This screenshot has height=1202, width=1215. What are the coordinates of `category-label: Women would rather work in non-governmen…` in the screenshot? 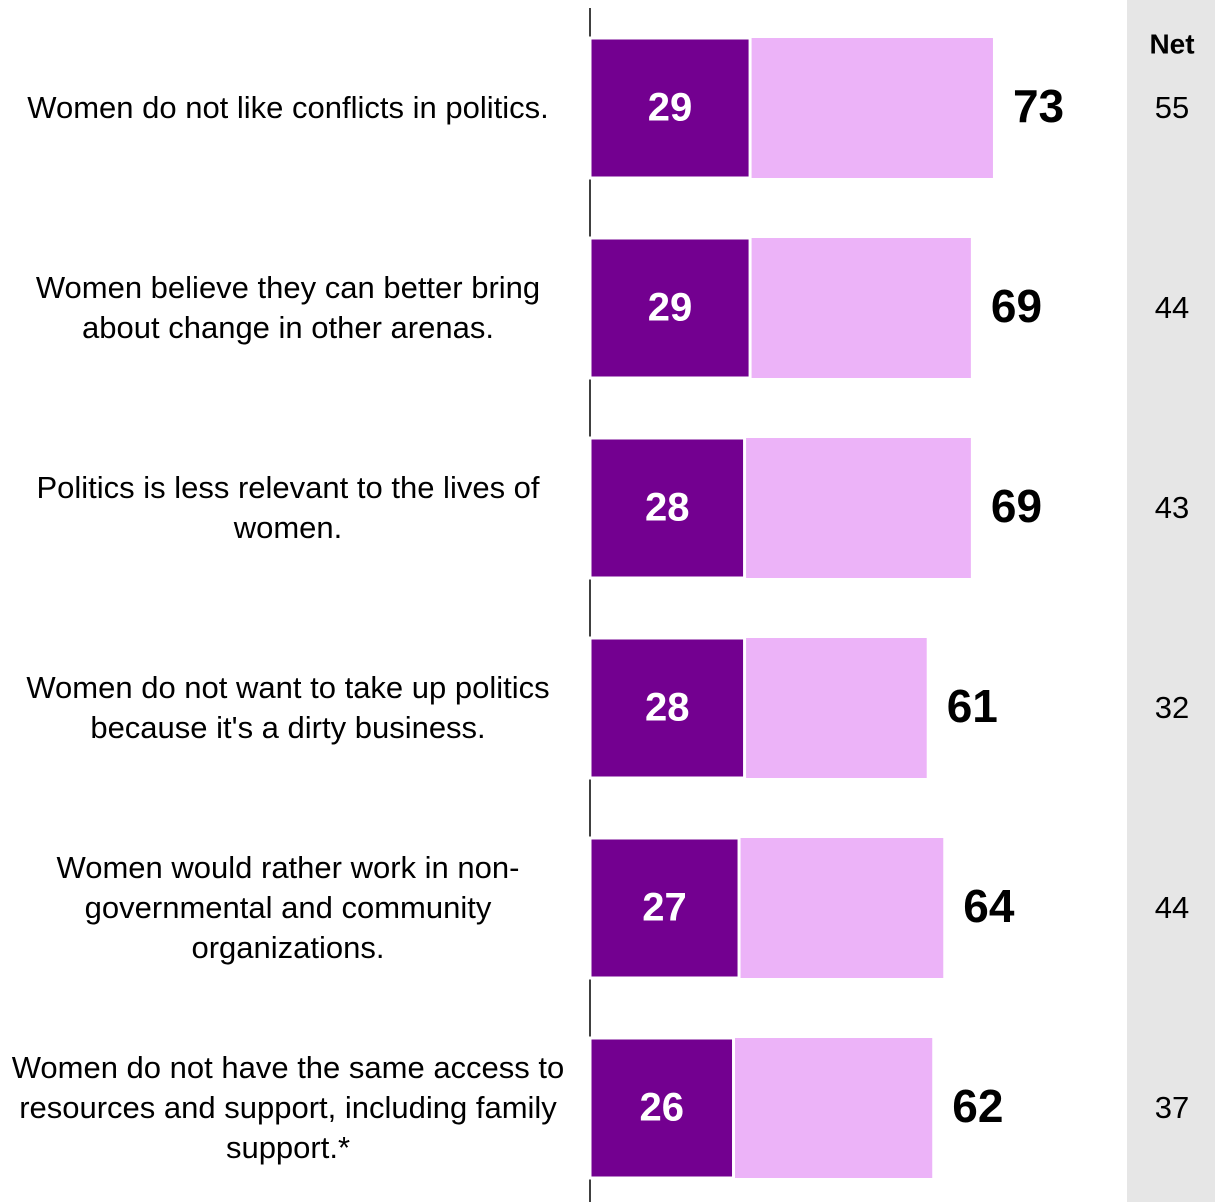 It's located at (288, 907).